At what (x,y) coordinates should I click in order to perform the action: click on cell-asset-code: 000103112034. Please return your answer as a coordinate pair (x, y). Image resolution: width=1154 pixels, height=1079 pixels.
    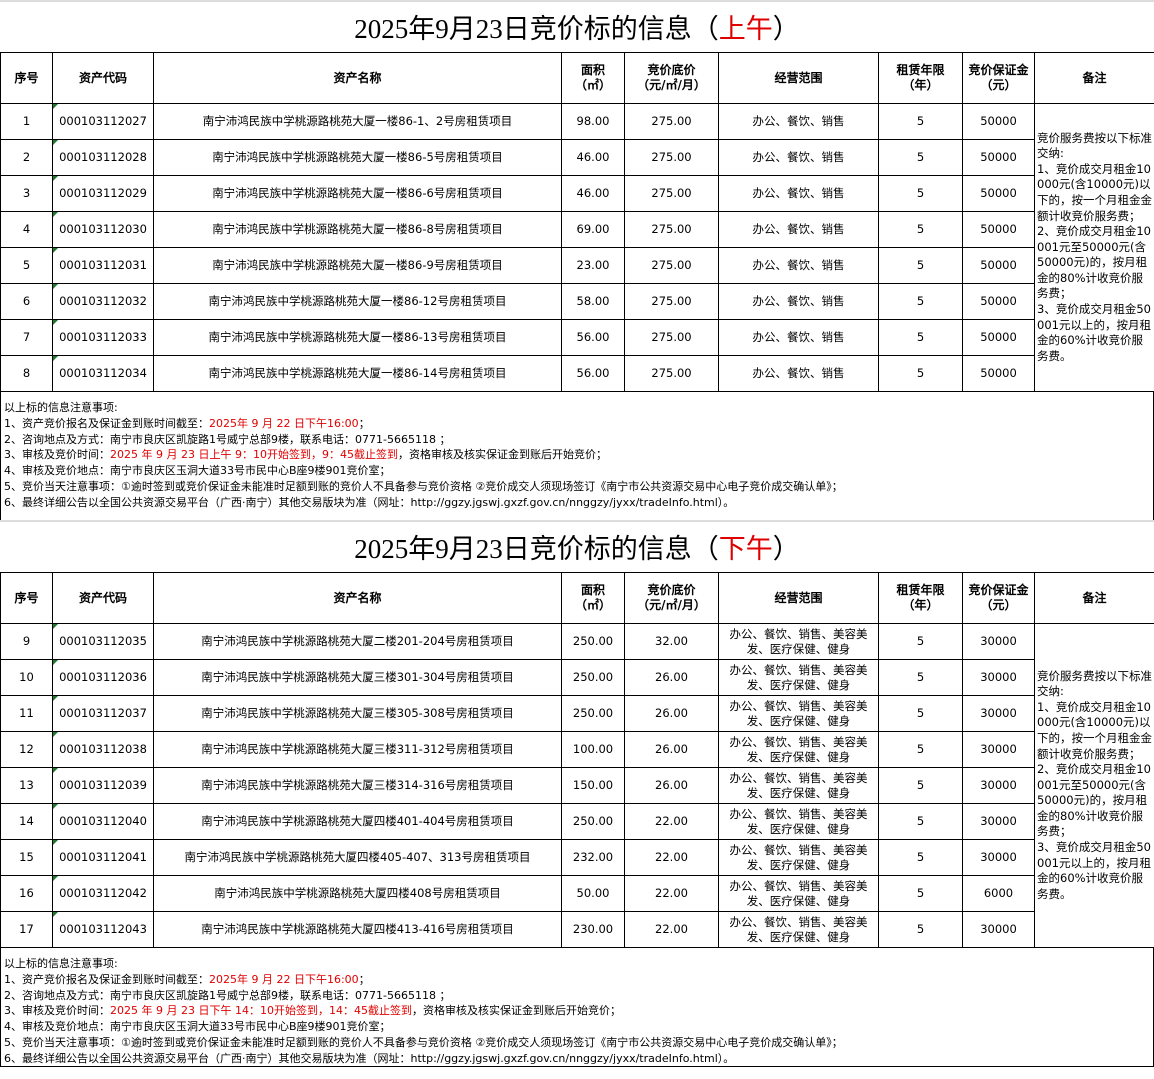
    Looking at the image, I should click on (103, 373).